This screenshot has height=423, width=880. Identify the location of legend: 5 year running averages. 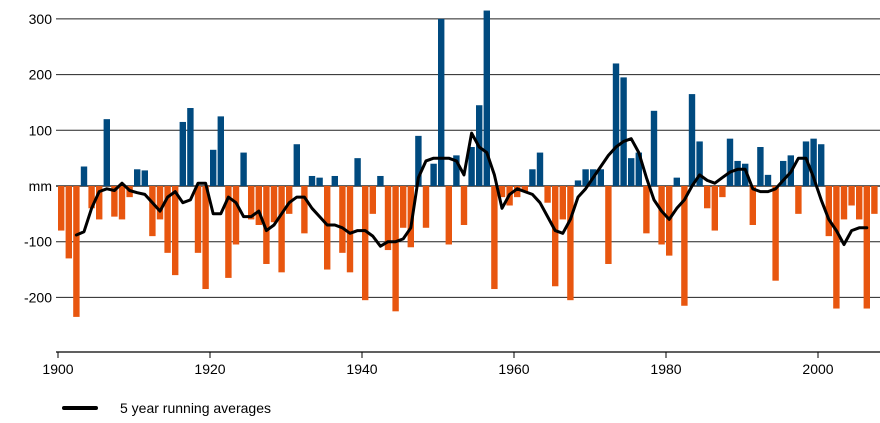
(166, 408).